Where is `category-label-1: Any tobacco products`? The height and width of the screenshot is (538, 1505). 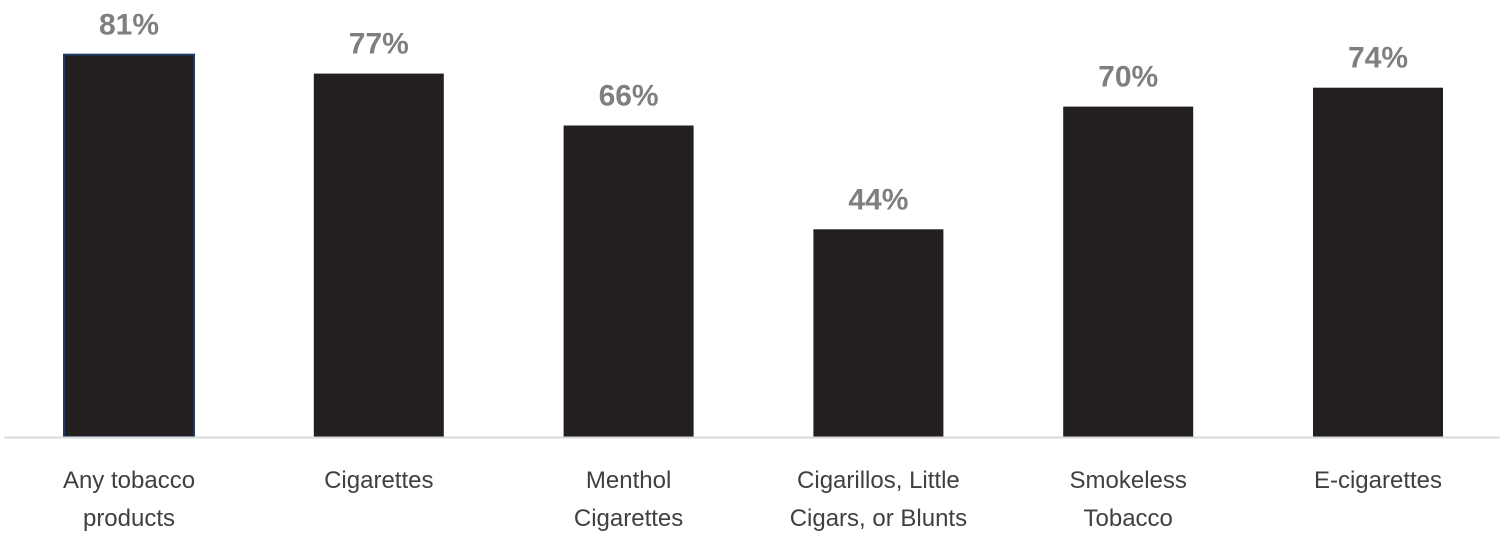
category-label-1: Any tobacco products is located at coordinates (129, 499).